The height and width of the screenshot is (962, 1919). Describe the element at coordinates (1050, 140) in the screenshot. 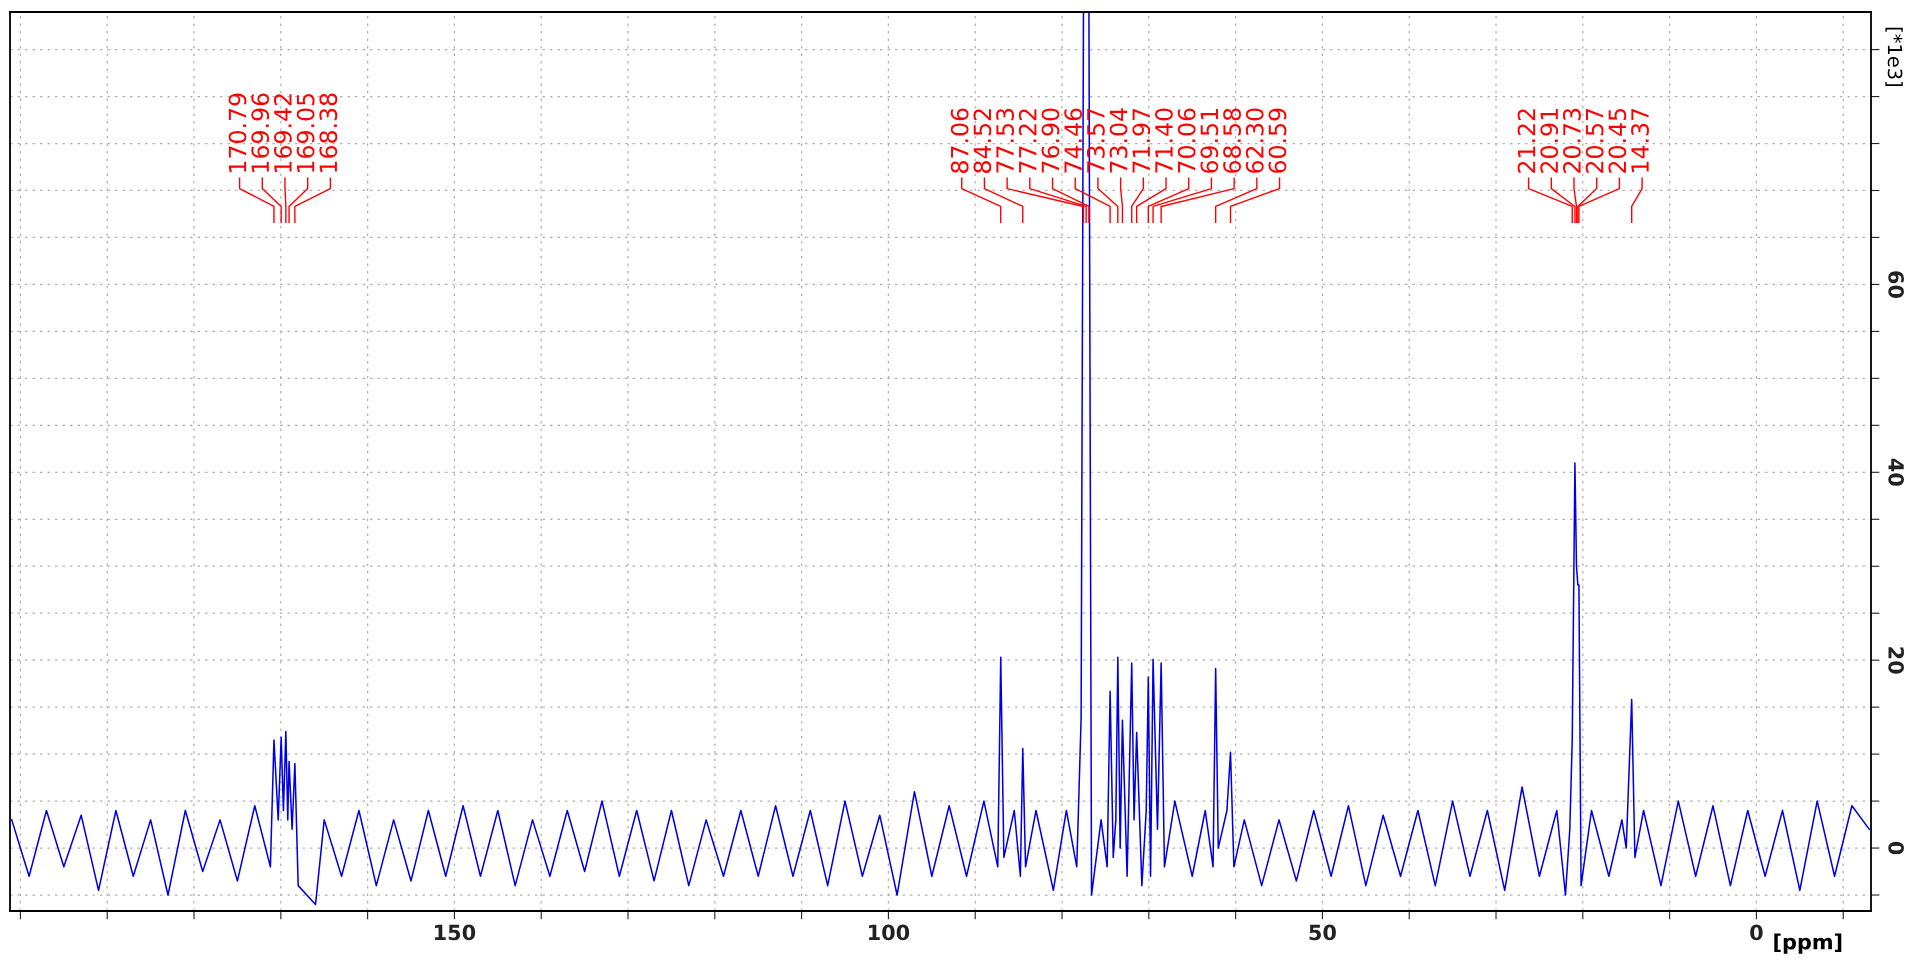

I see `annotation: 76.90` at that location.